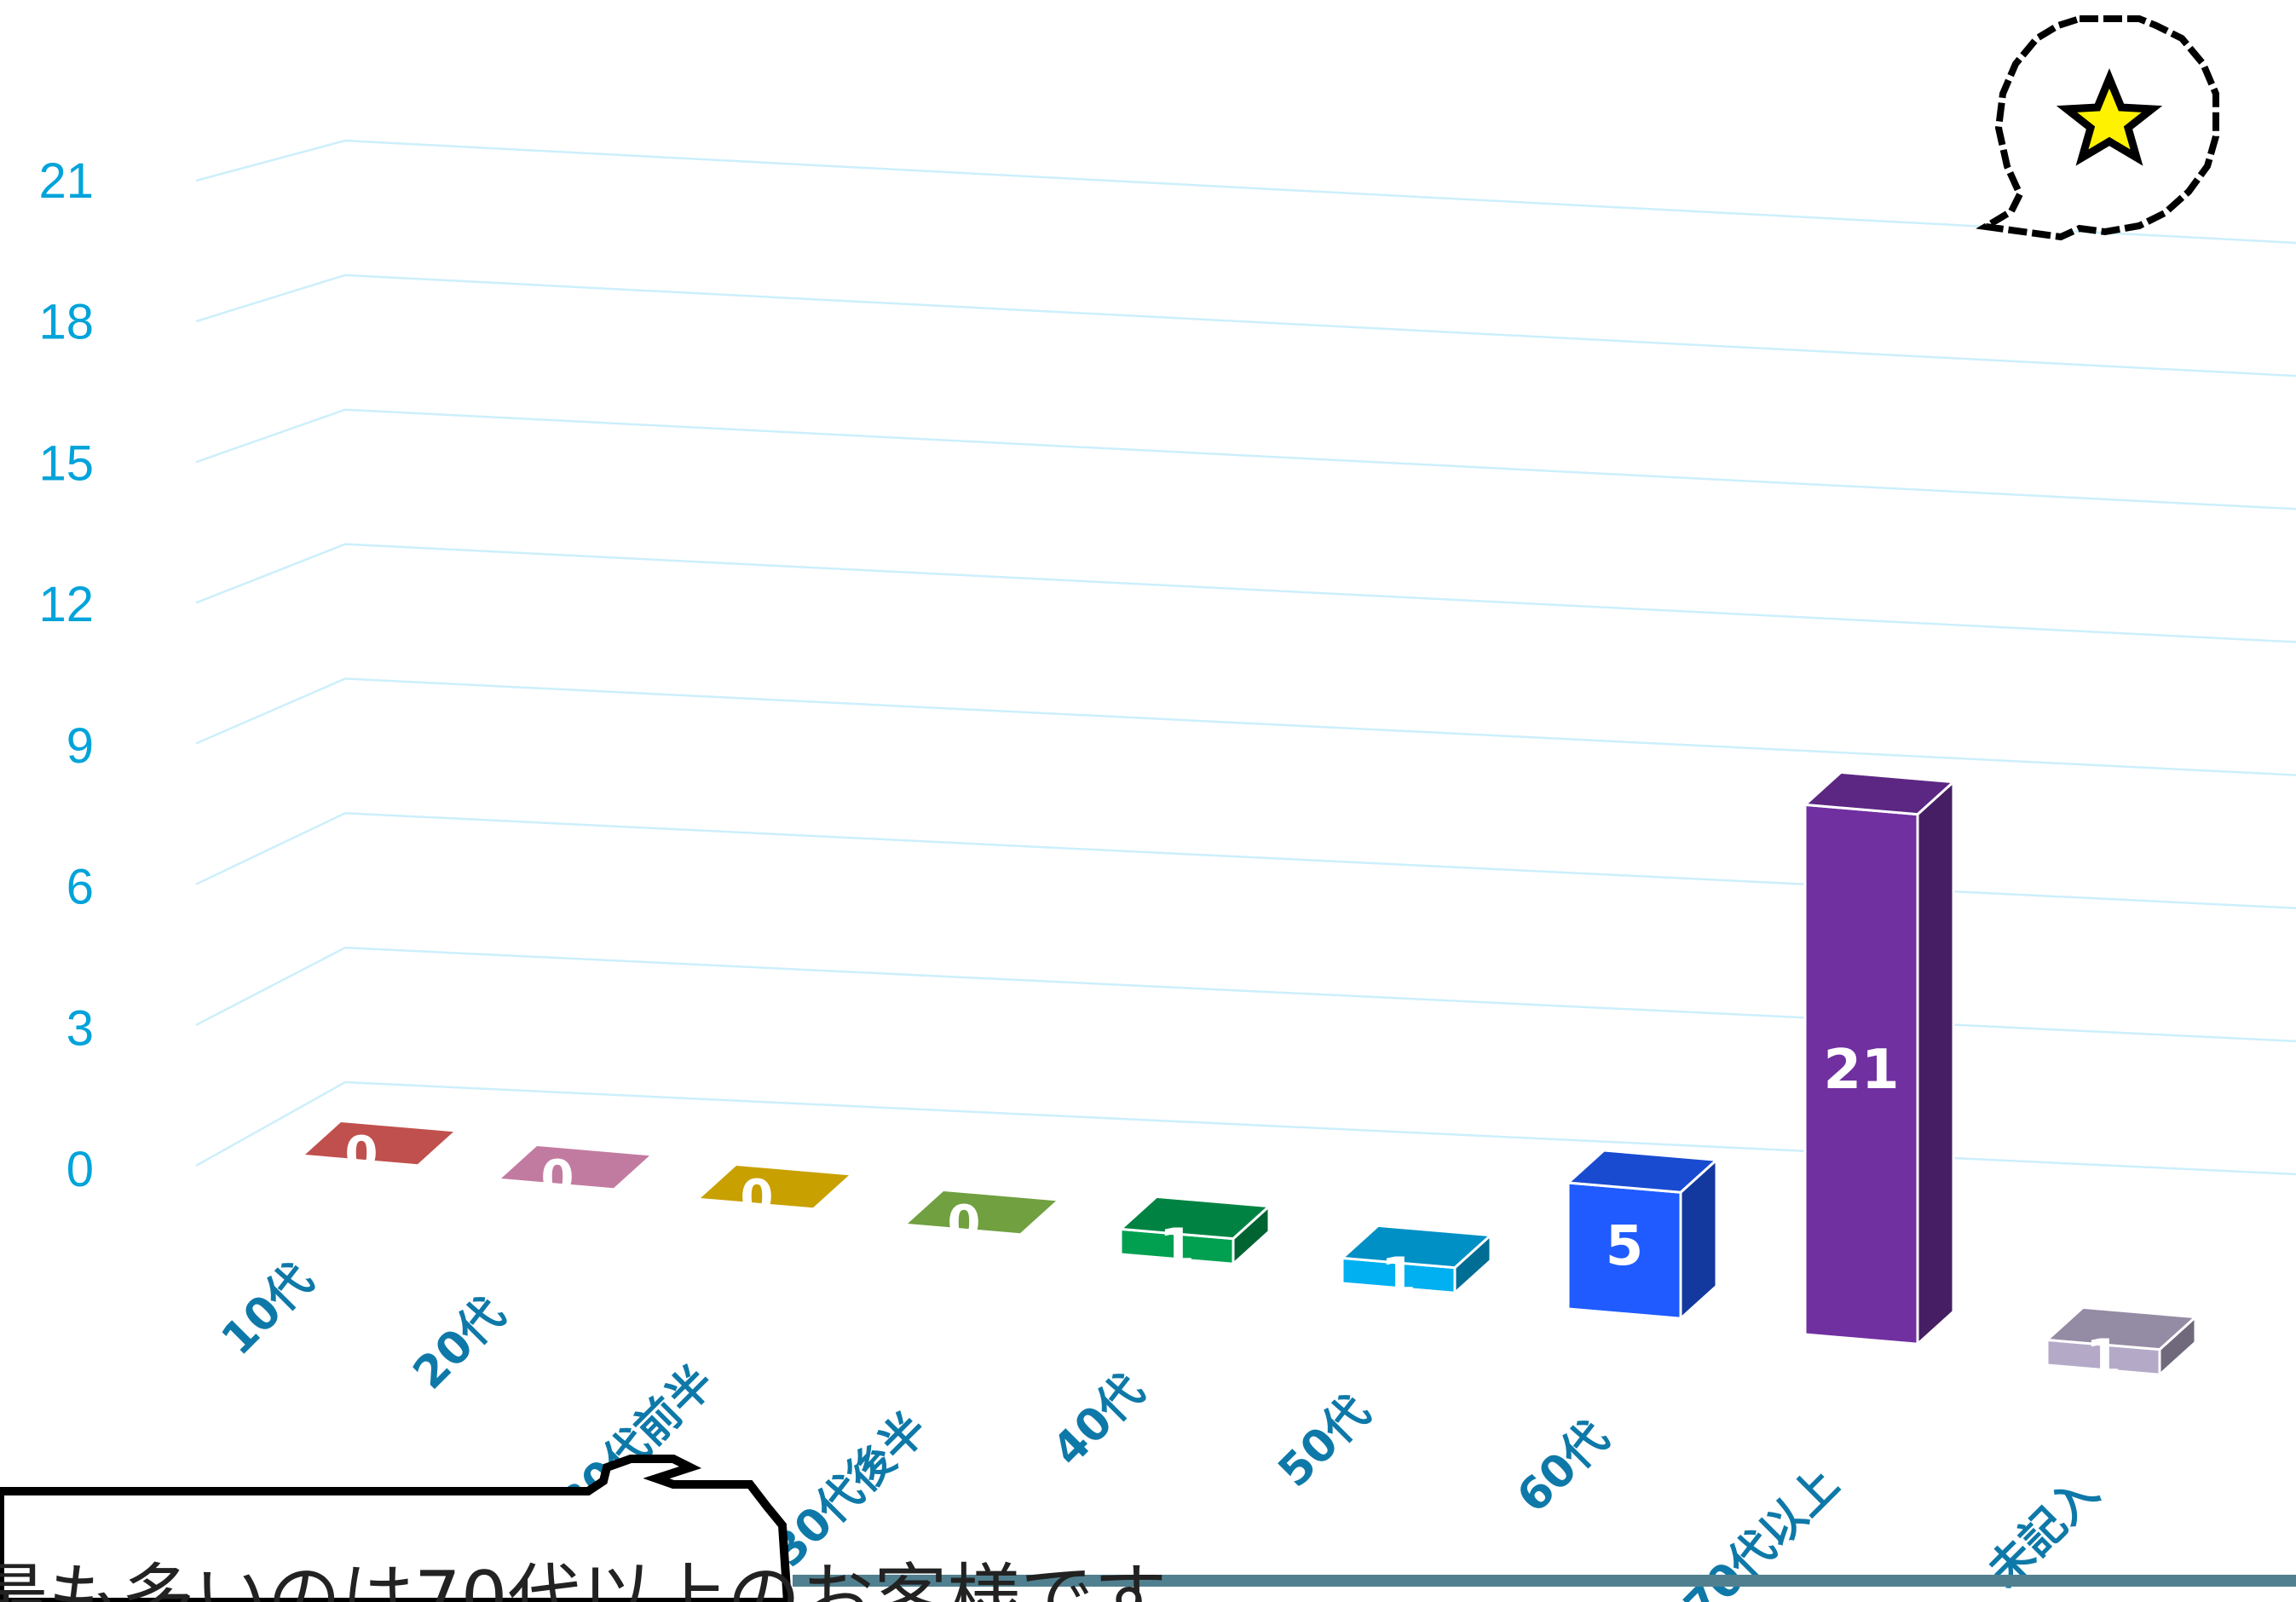 The image size is (2296, 1602). What do you see at coordinates (66, 675) in the screenshot?
I see `y-axis-ticks: 0 3 6 9 12 15 18 21` at bounding box center [66, 675].